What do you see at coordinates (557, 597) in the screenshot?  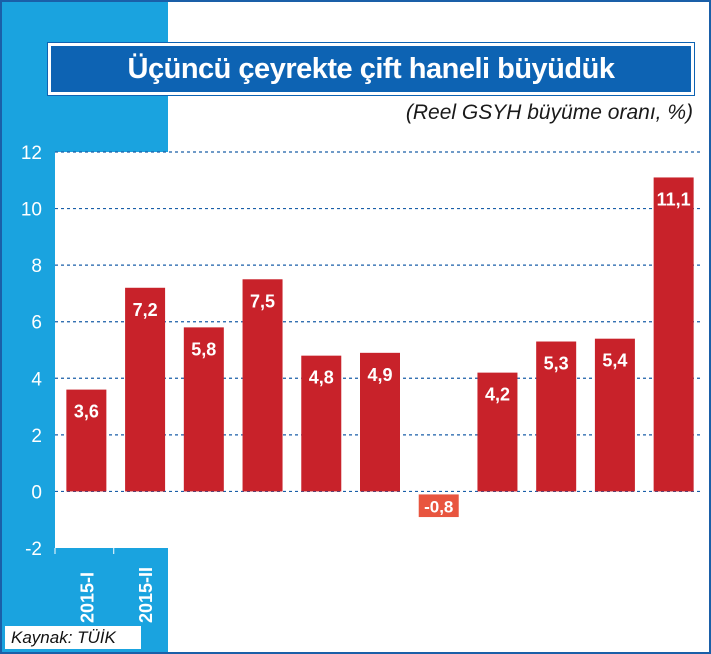 I see `x-tick-label: 2017-I` at bounding box center [557, 597].